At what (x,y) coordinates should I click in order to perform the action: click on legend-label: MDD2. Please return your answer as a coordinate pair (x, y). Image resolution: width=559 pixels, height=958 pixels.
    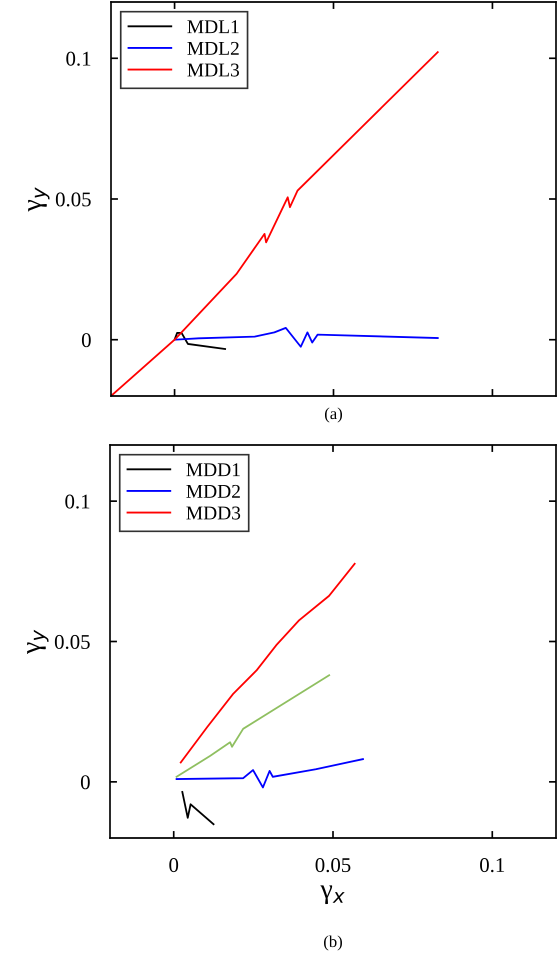
    Looking at the image, I should click on (213, 491).